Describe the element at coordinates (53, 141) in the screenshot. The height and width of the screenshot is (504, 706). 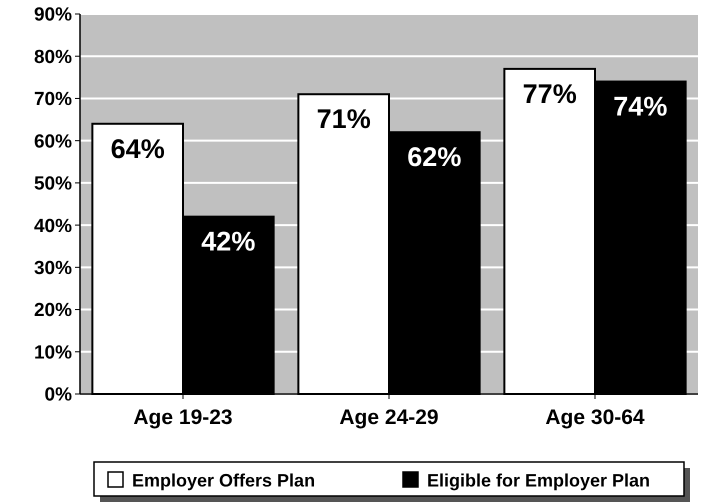
I see `y-tick-label: 60%` at that location.